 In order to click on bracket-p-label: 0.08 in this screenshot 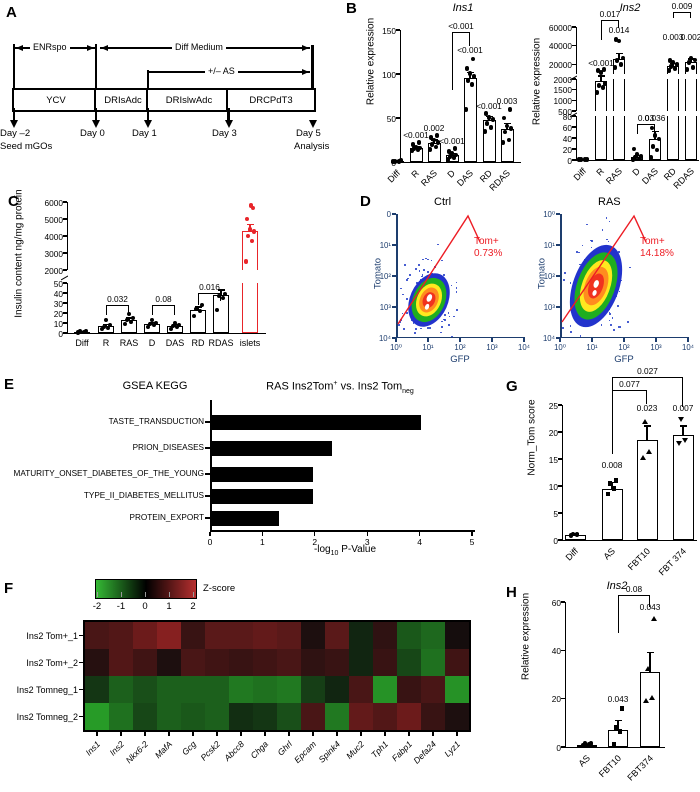, I will do `click(634, 589)`.